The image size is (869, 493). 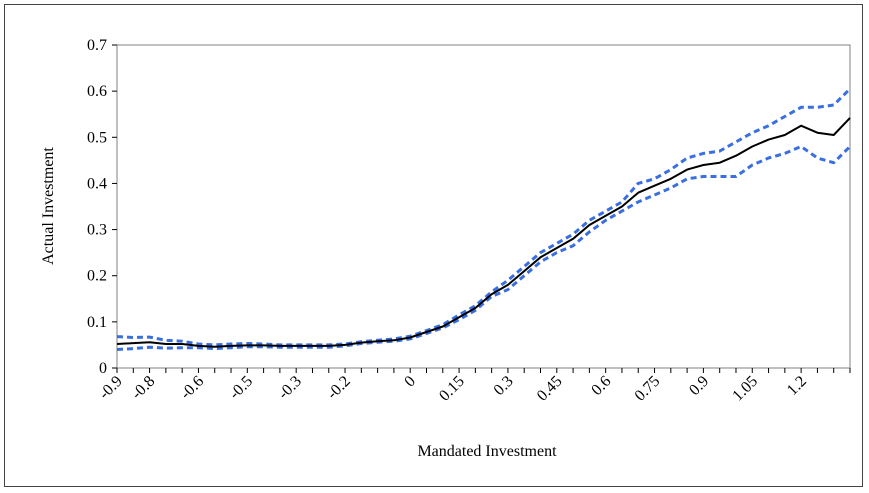 What do you see at coordinates (97, 276) in the screenshot?
I see `y-tick-label: 0.2` at bounding box center [97, 276].